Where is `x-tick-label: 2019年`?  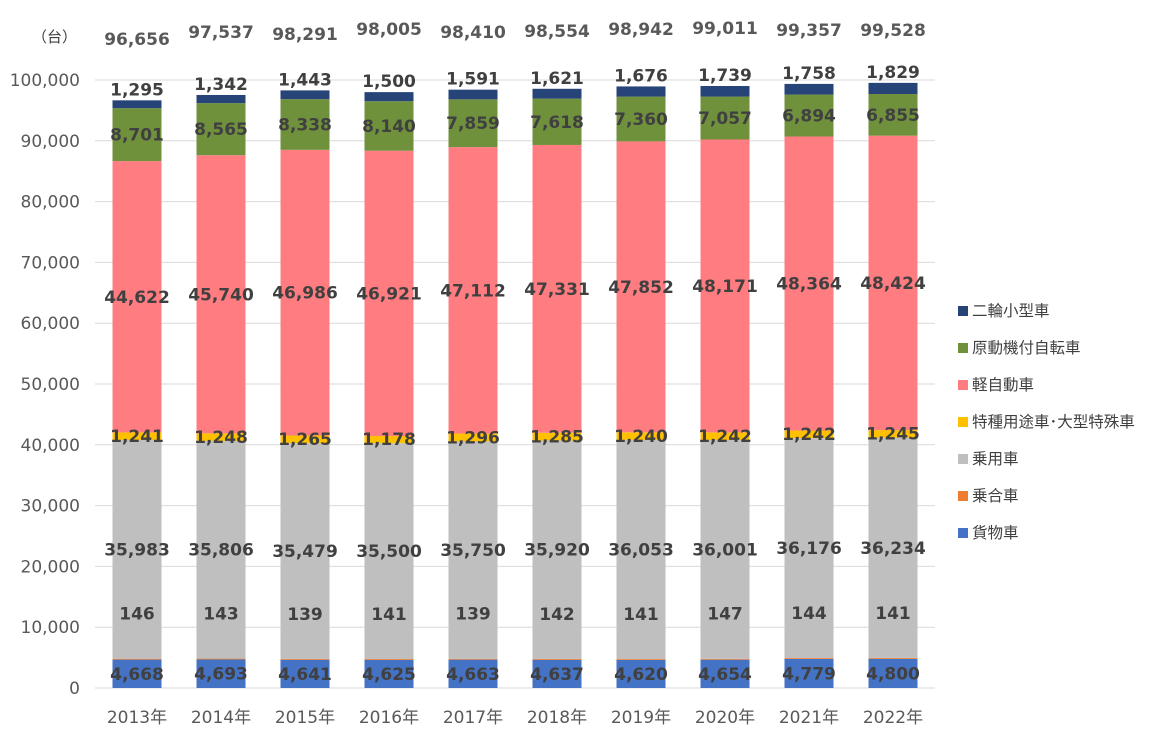
x-tick-label: 2019年 is located at coordinates (641, 717).